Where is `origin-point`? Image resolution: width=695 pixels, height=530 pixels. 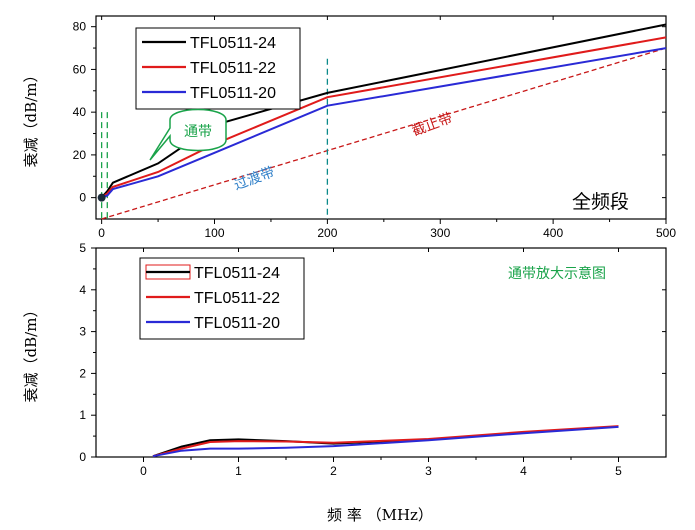
origin-point is located at coordinates (101, 197).